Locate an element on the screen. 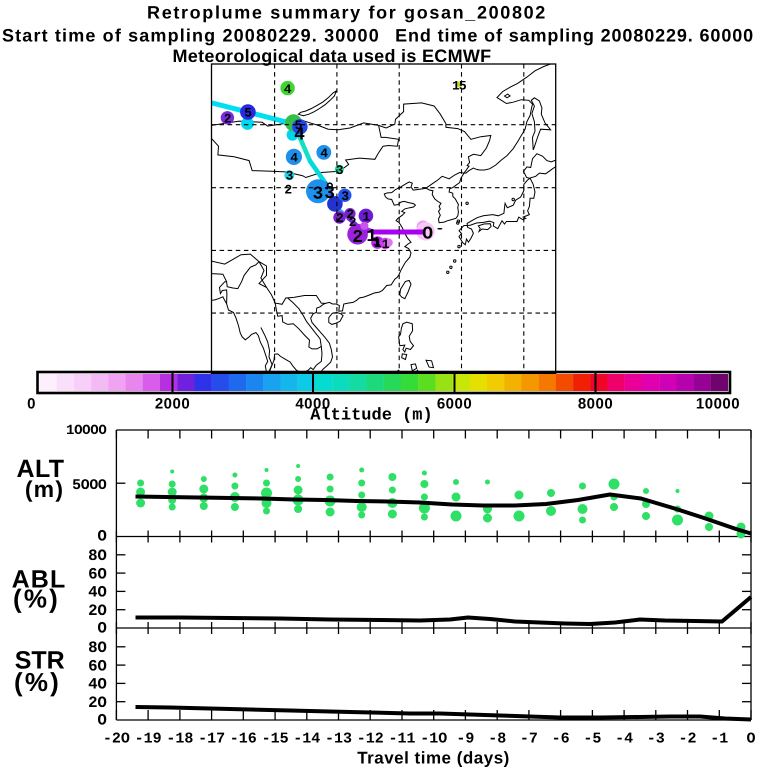  svg-text: -19 is located at coordinates (148, 739).